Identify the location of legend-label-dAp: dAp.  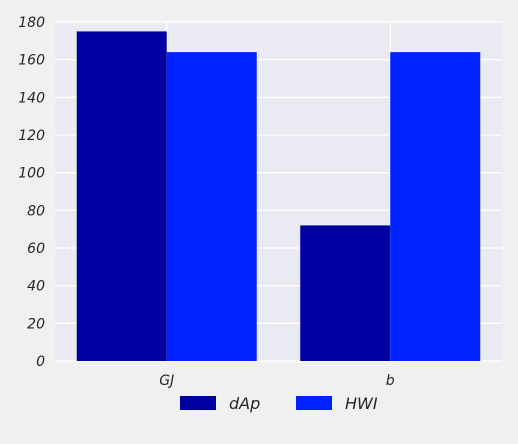
(244, 403).